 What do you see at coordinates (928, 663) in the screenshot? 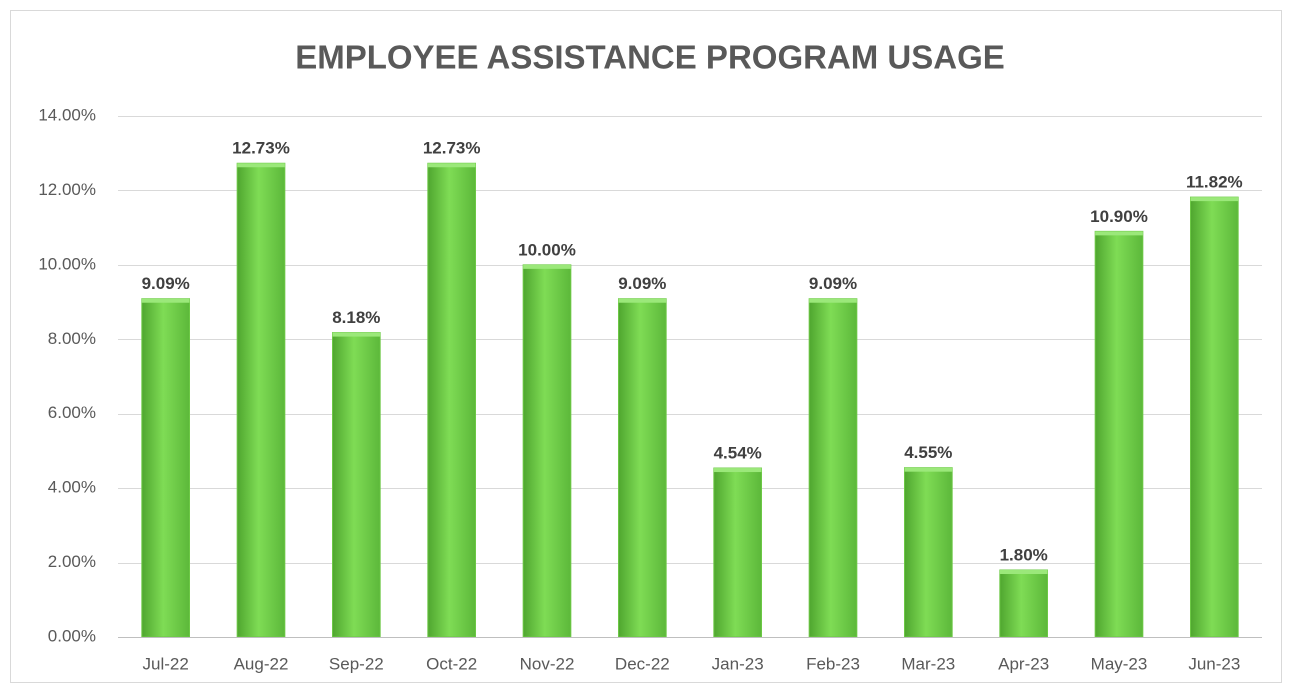
I see `x-tick-label: Mar-23` at bounding box center [928, 663].